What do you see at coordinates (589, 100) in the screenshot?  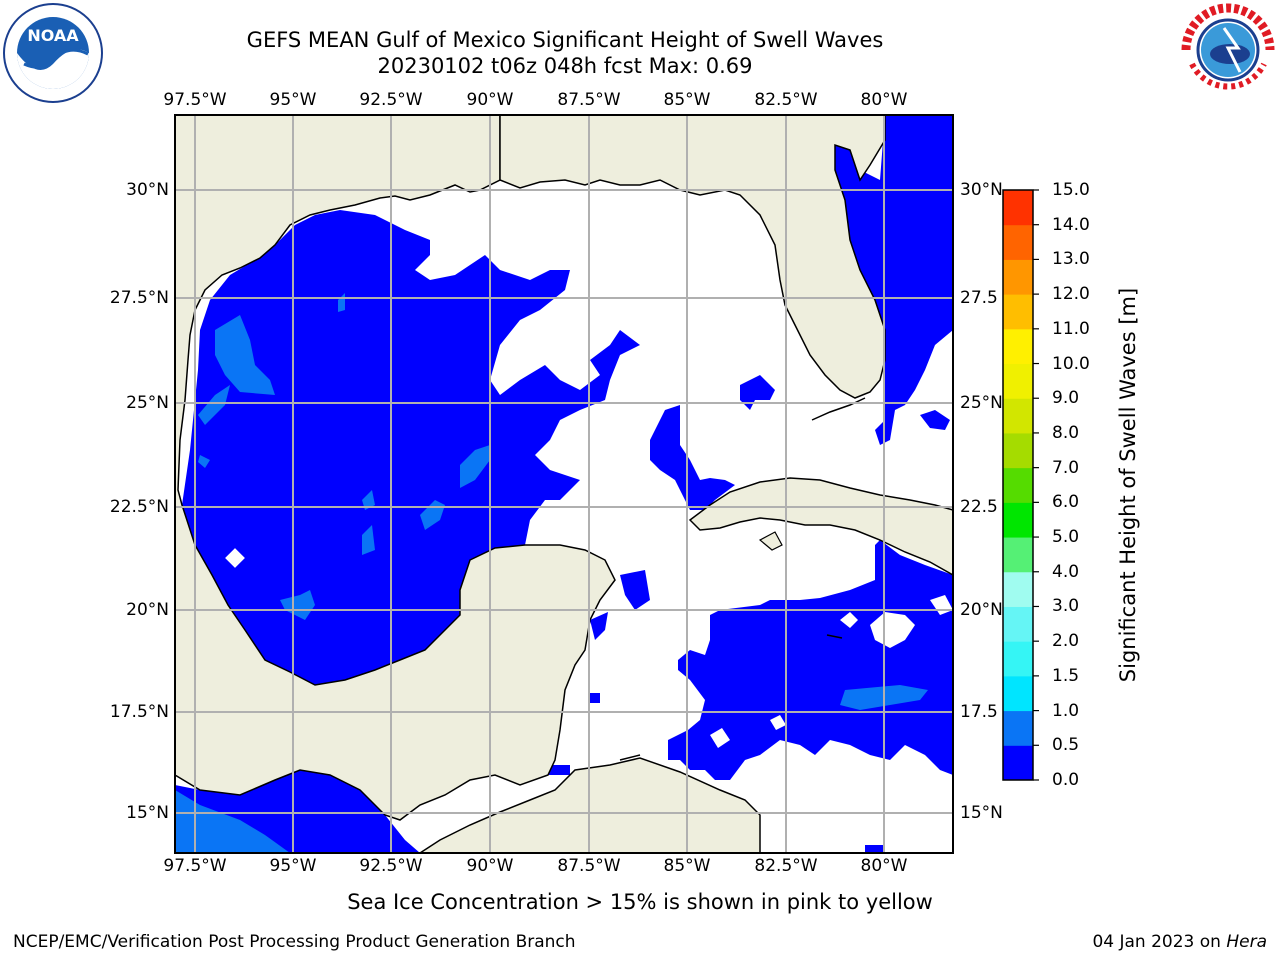 I see `lon-label-top: 87.5°W` at bounding box center [589, 100].